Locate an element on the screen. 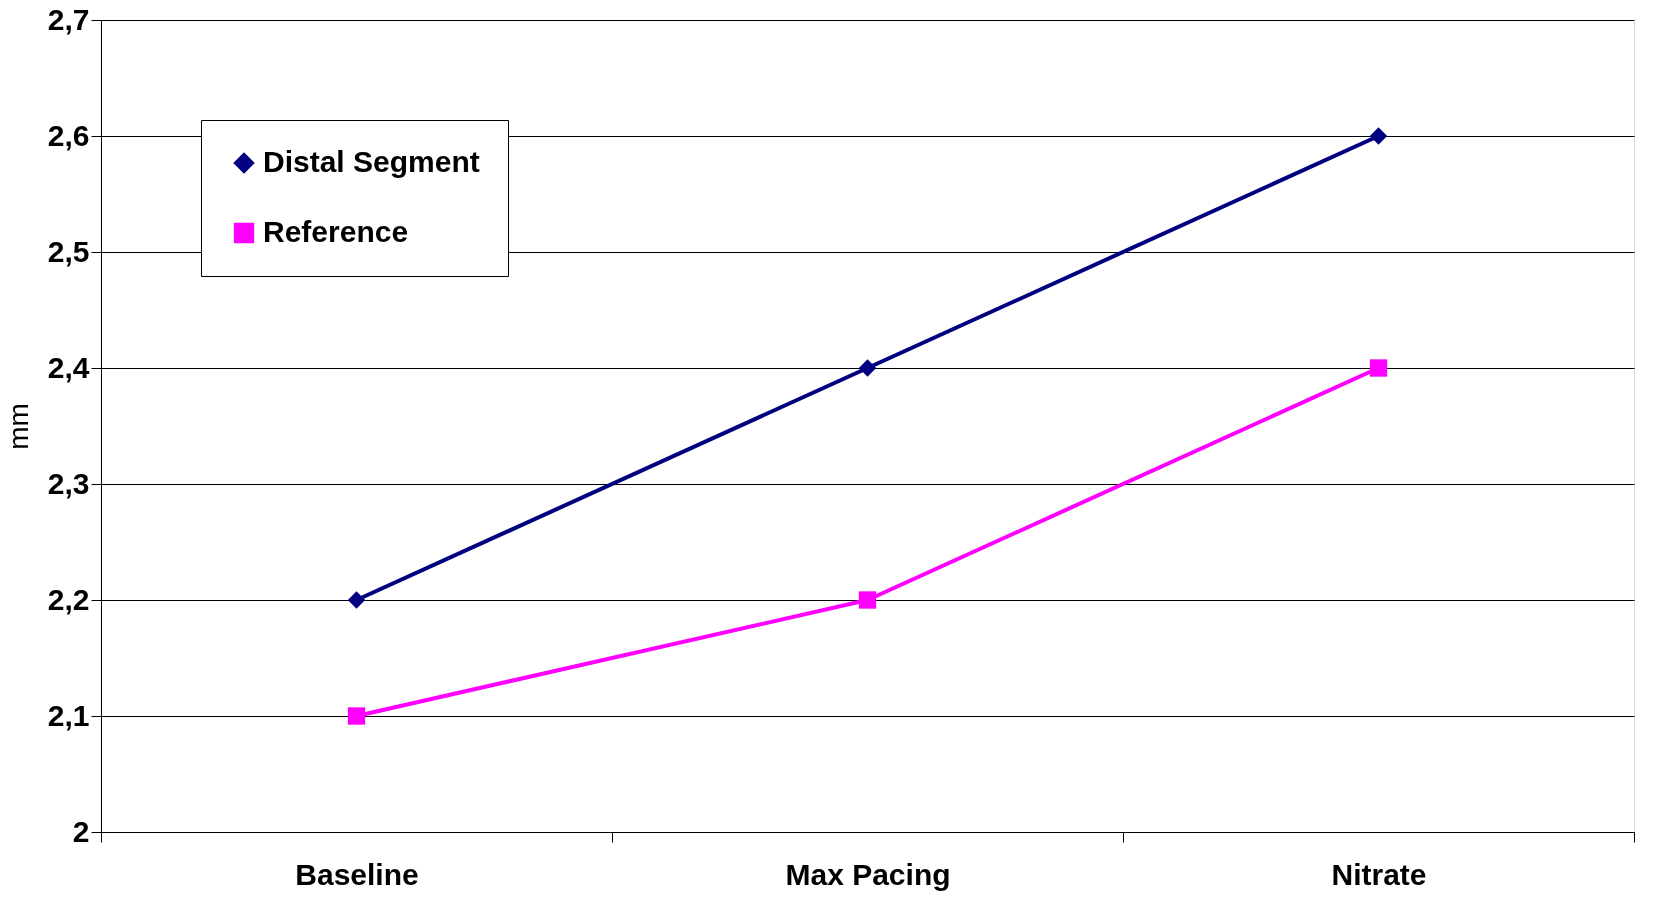  legend-label: Distal Segment is located at coordinates (371, 161).